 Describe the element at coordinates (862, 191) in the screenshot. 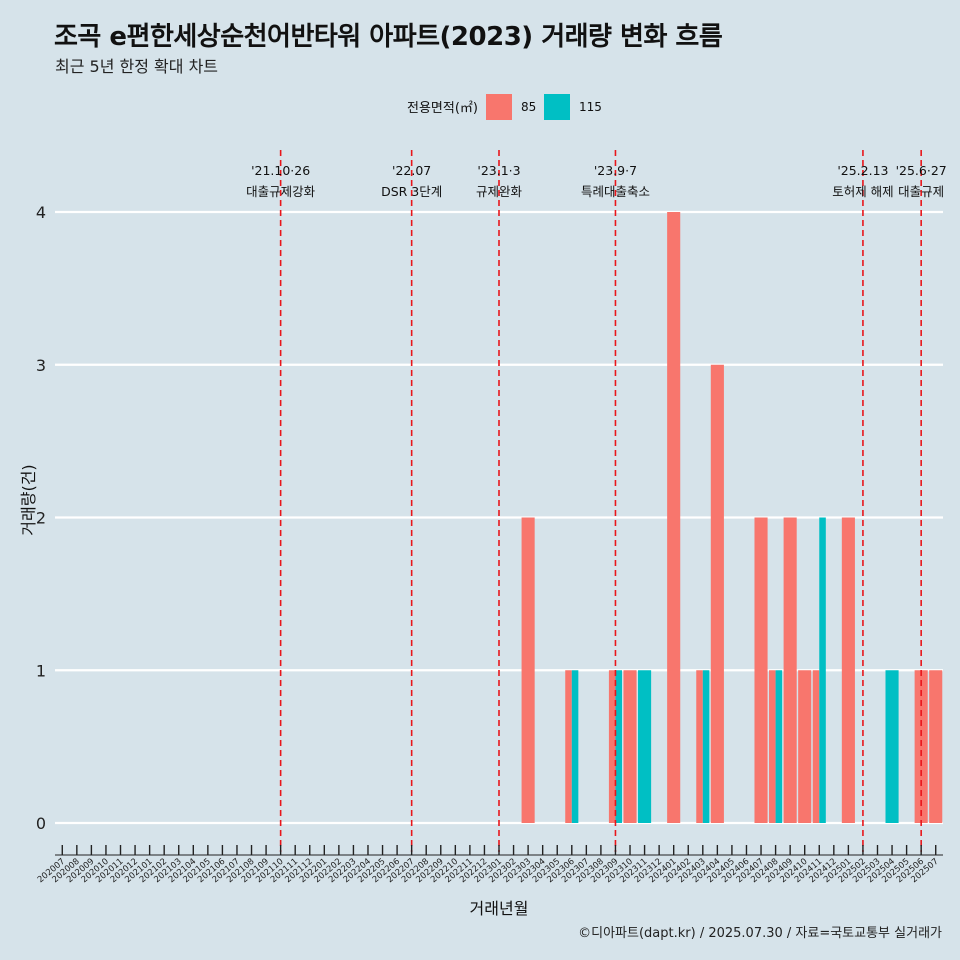

I see `event-text-label: 토허제 해제` at that location.